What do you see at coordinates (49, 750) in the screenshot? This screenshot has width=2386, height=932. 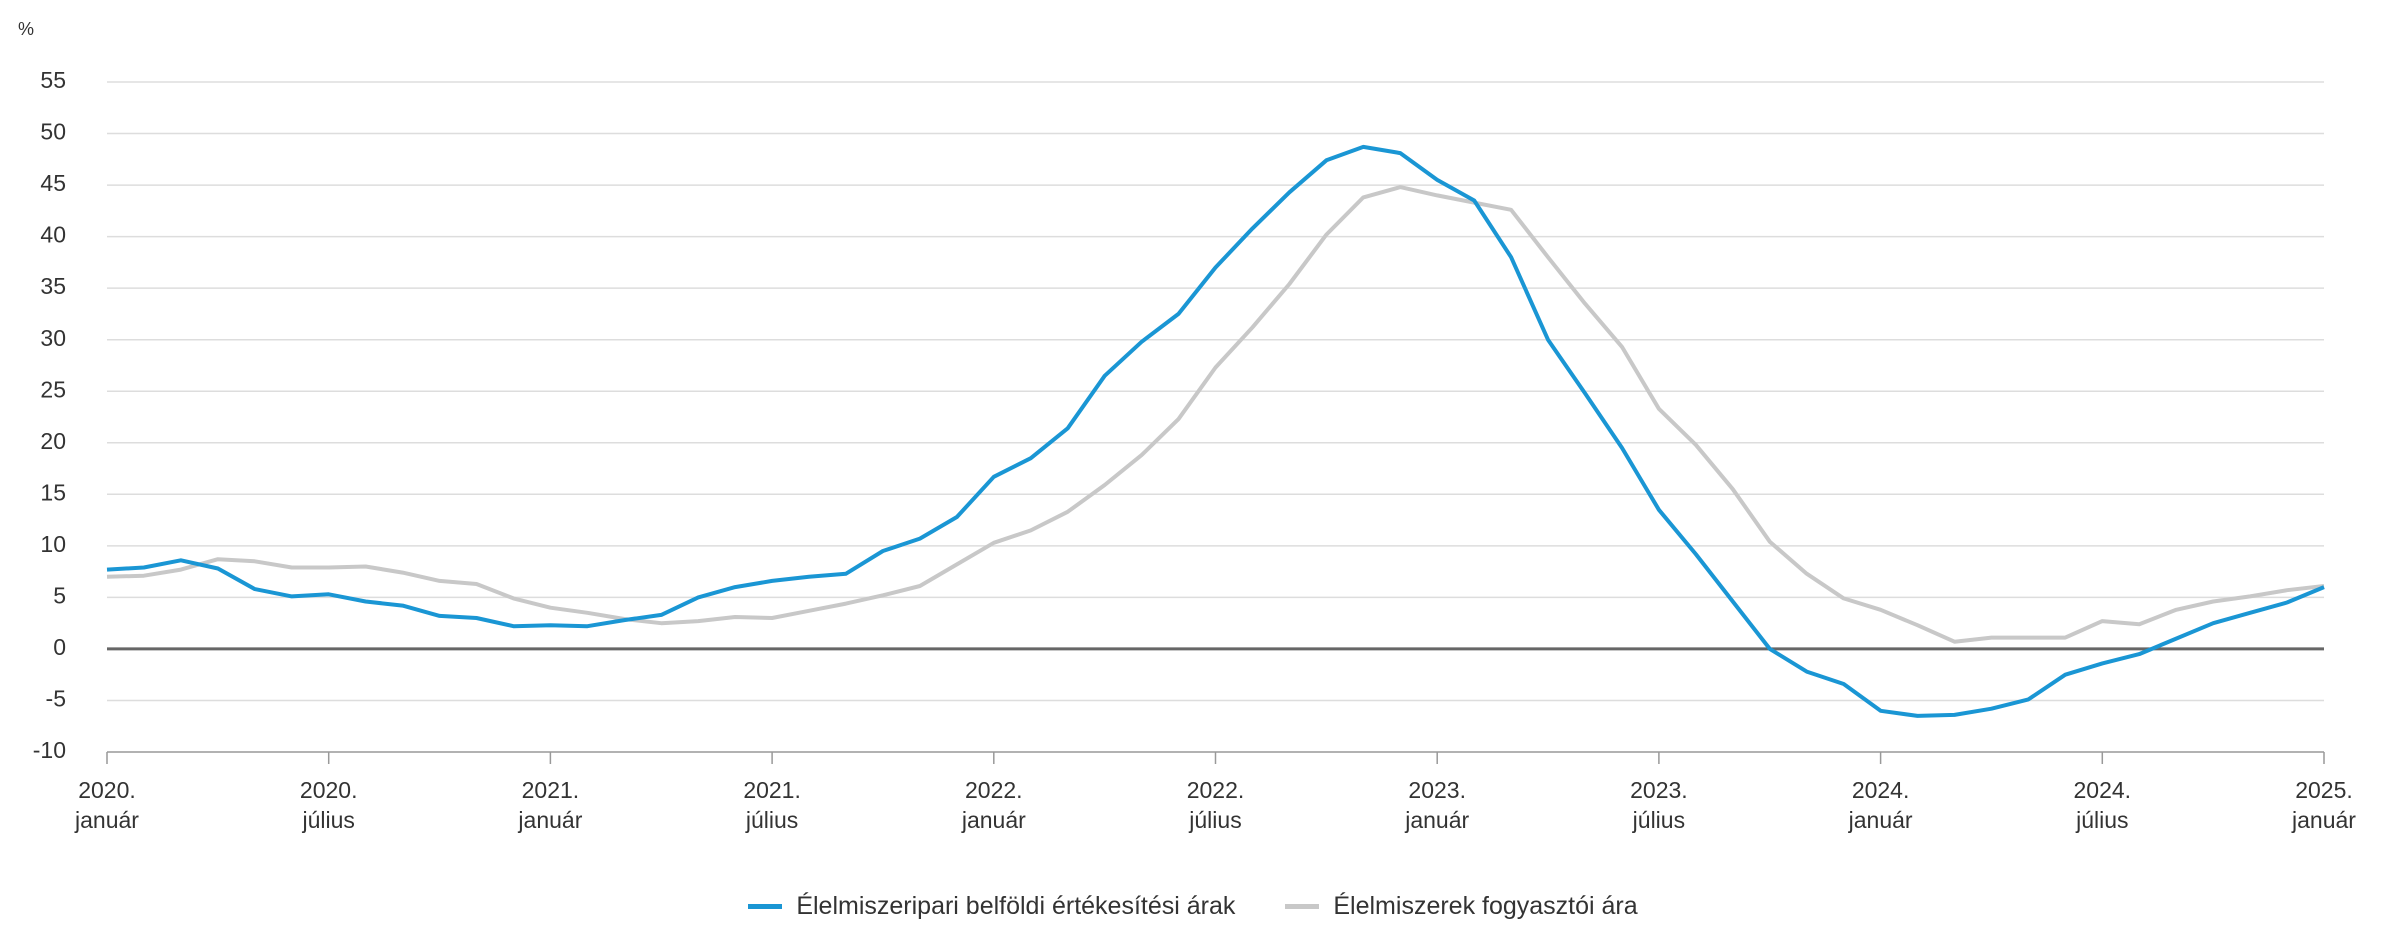 I see `y-tick-label: -10` at bounding box center [49, 750].